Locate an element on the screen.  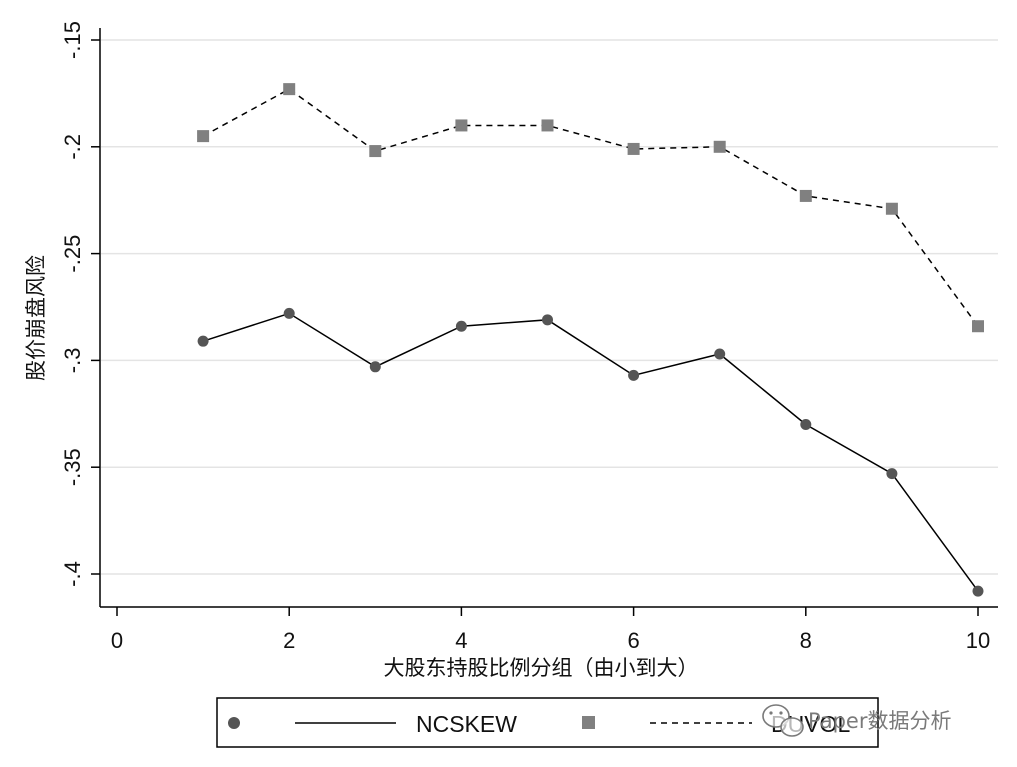
y-tick-label: -.4 is located at coordinates (72, 574).